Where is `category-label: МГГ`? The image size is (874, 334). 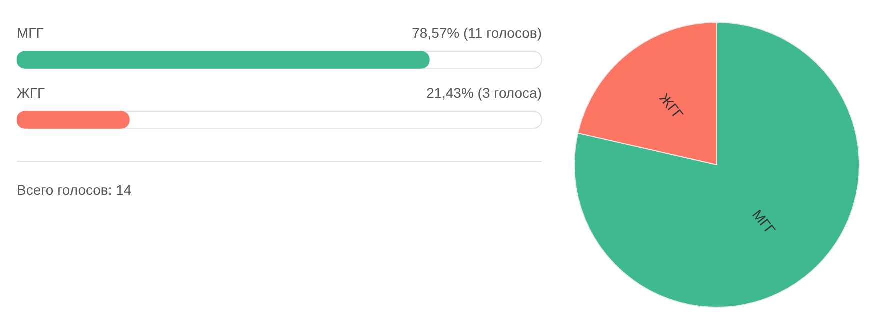 category-label: МГГ is located at coordinates (30, 33).